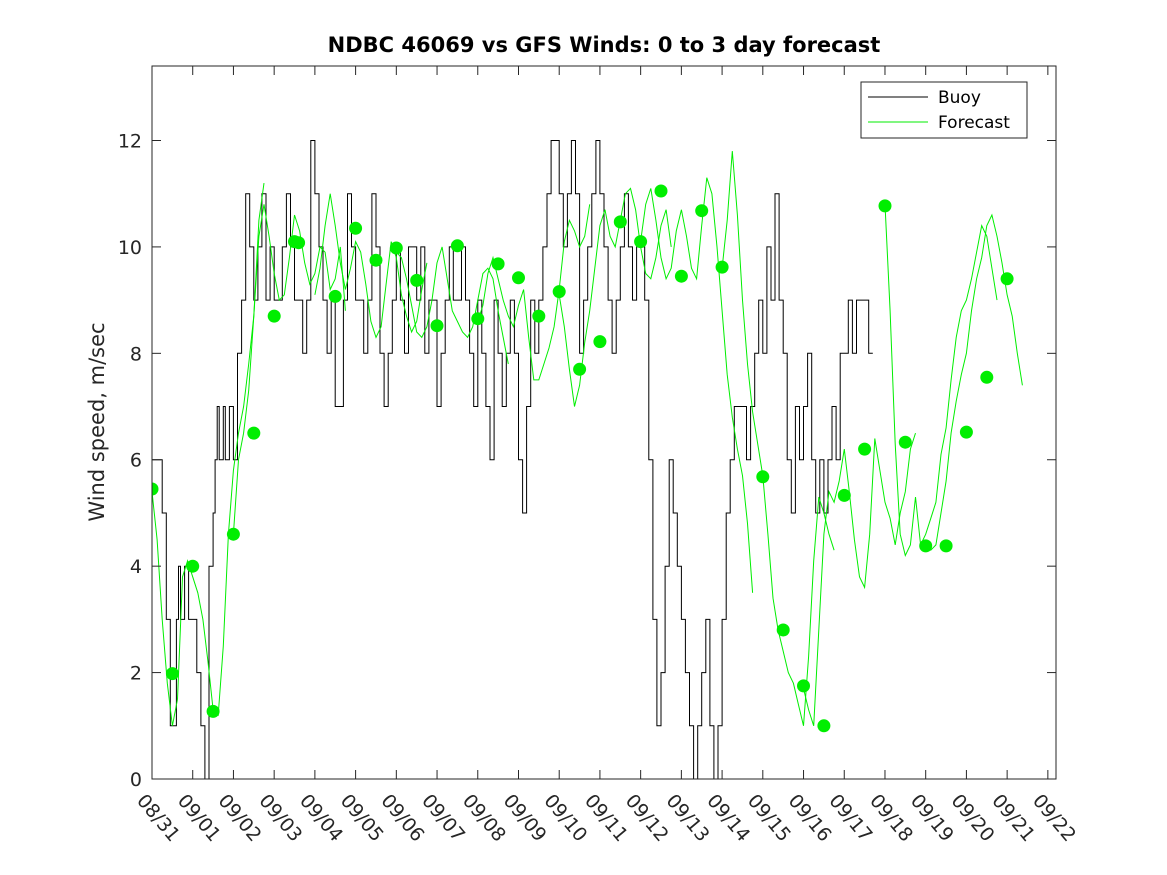  What do you see at coordinates (959, 98) in the screenshot?
I see `legend-label-buoy: Buoy` at bounding box center [959, 98].